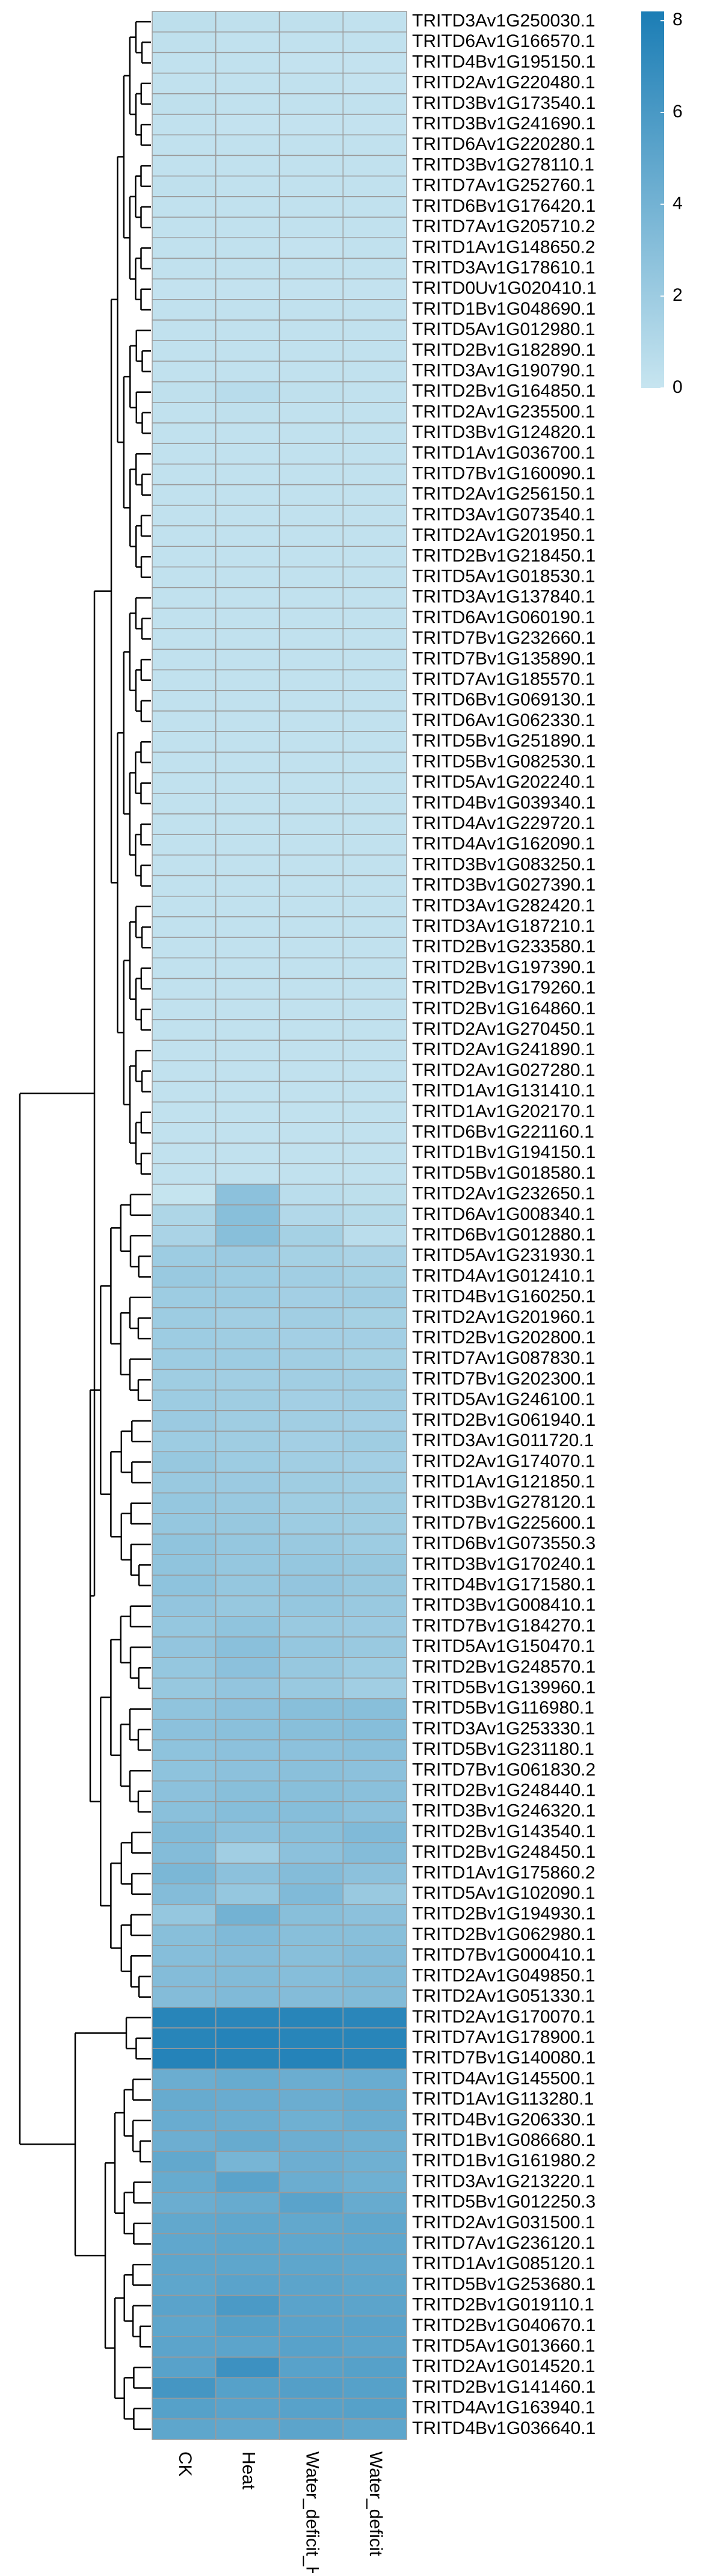 The height and width of the screenshot is (2576, 705). Describe the element at coordinates (504, 967) in the screenshot. I see `row-label: TRITD2Bv1G197390.1` at that location.